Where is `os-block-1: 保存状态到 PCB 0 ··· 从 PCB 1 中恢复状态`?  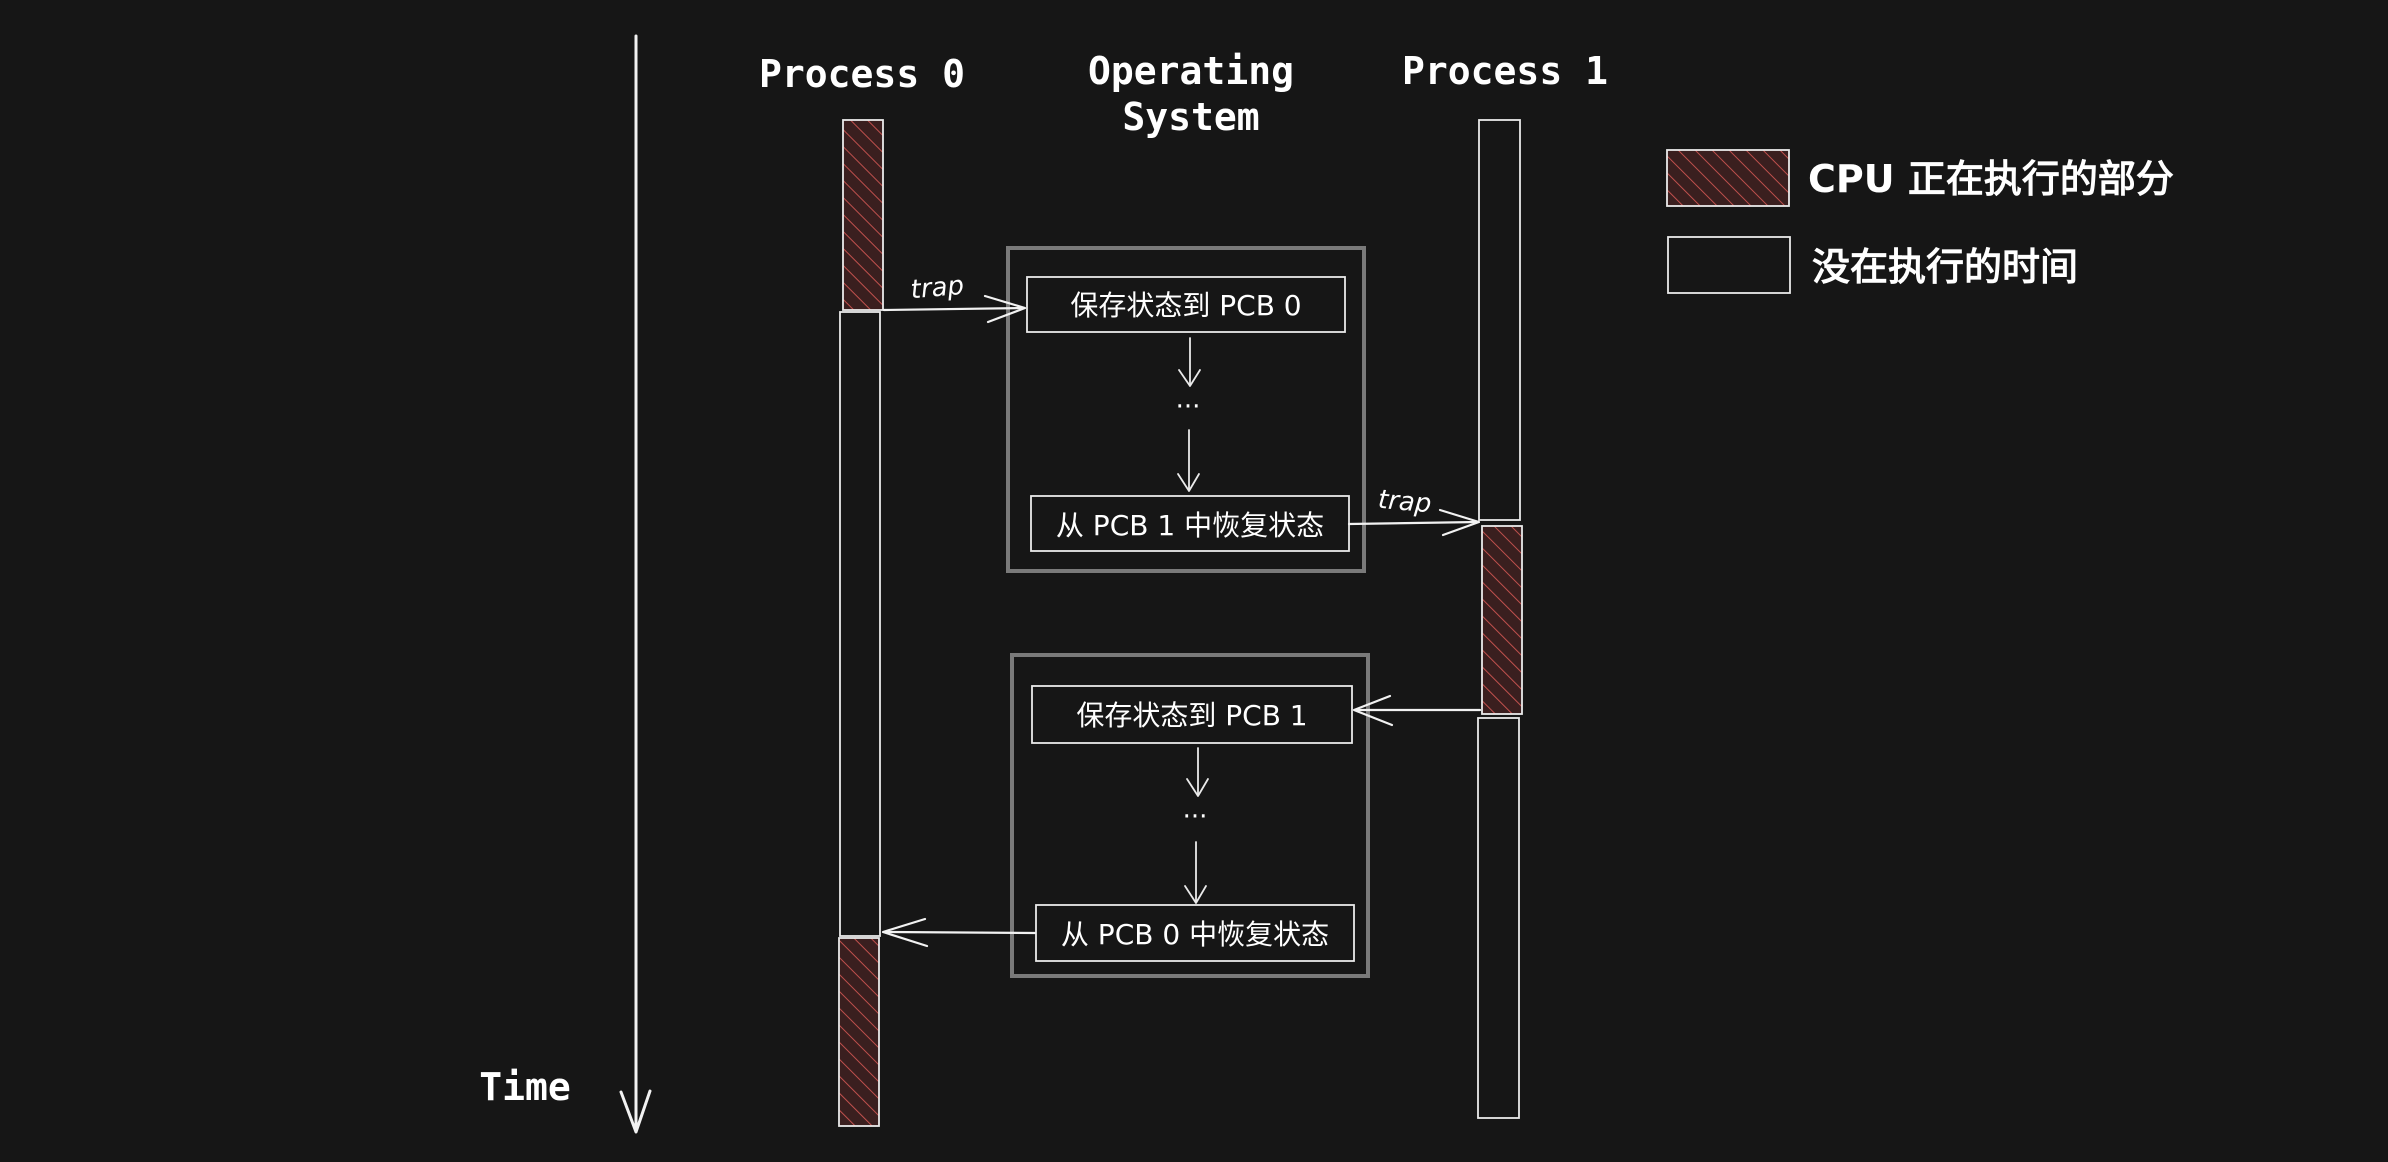 os-block-1: 保存状态到 PCB 0 ··· 从 PCB 1 中恢复状态 is located at coordinates (1186, 409).